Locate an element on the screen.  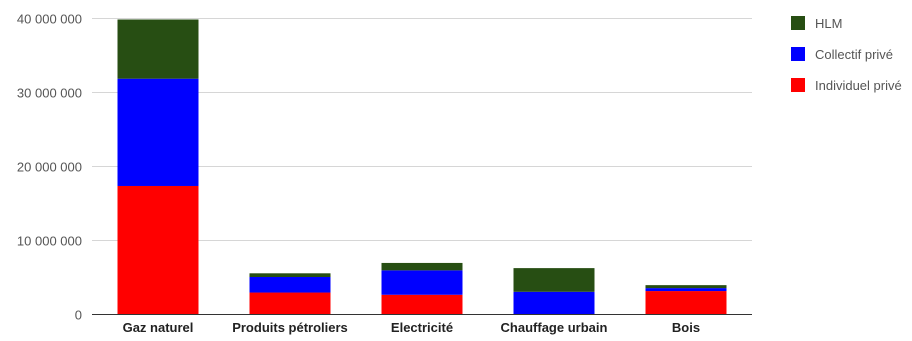
y-tick-label: 20 000 000 is located at coordinates (49, 167).